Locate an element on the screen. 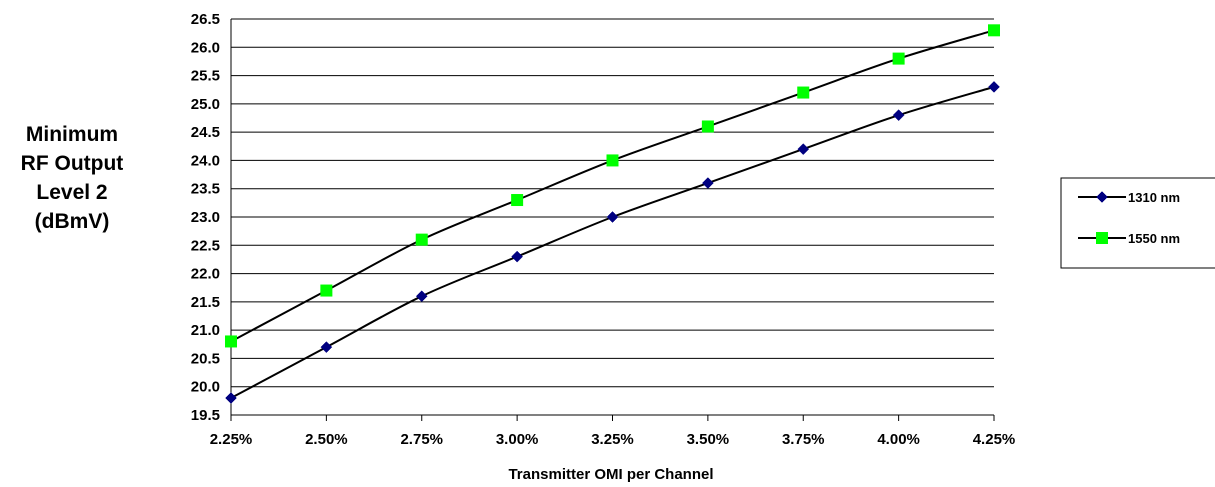 The width and height of the screenshot is (1215, 487). y-axis-label-line-3: Level 2 is located at coordinates (71, 192).